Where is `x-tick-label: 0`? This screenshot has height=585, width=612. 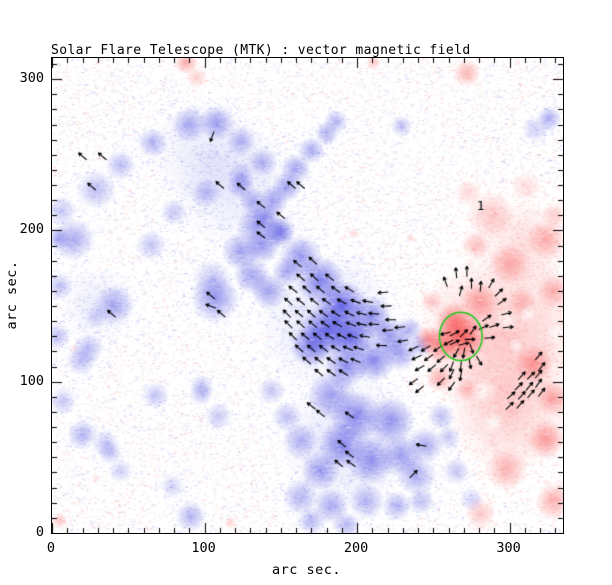 x-tick-label: 0 is located at coordinates (51, 548).